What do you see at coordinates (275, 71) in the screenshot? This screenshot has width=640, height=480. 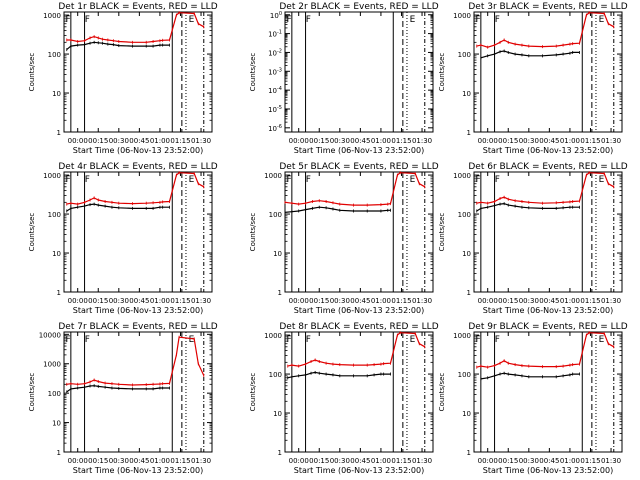 I see `y-tick-label: 10⁻³` at bounding box center [275, 71].